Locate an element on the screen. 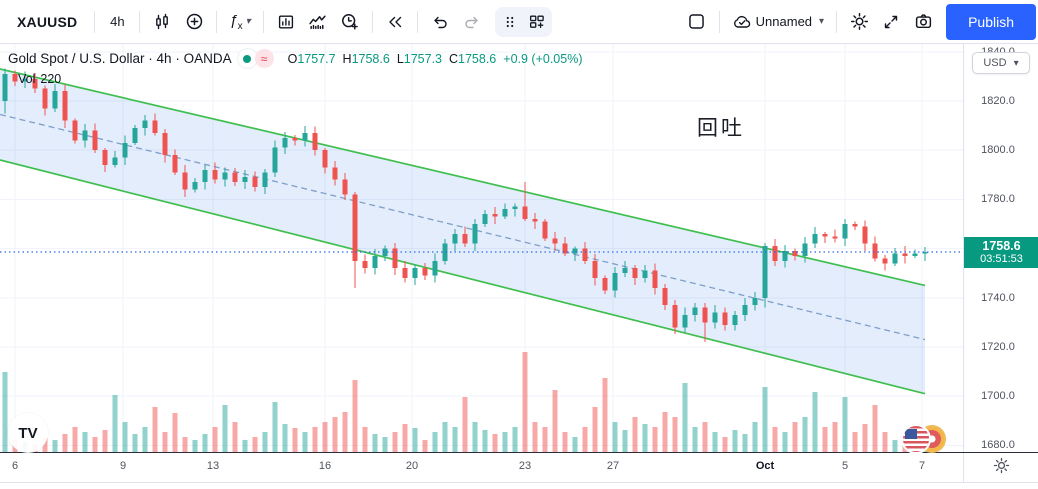 Image resolution: width=1038 pixels, height=489 pixels. save-layout-button is located at coordinates (697, 22).